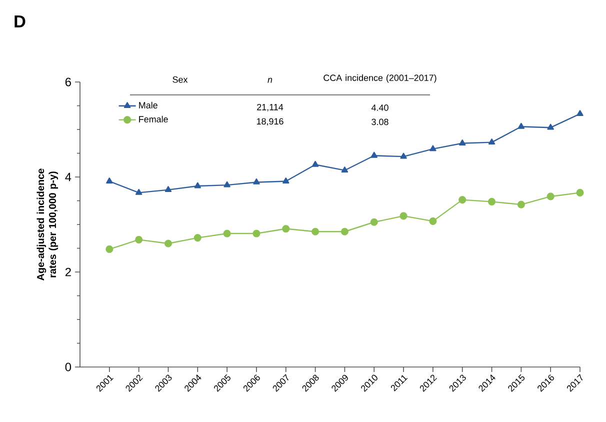 The image size is (606, 422). I want to click on annotation: CCA incidence (2001–2017), so click(380, 78).